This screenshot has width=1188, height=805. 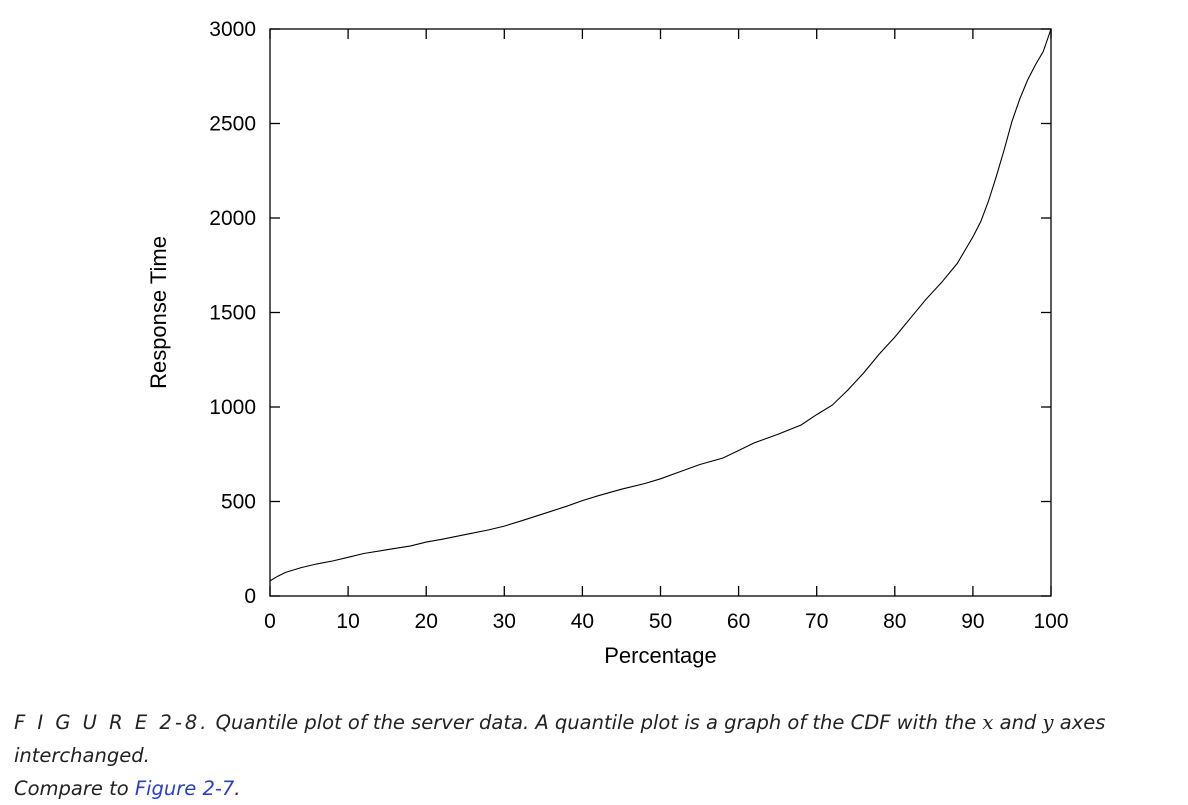 What do you see at coordinates (347, 621) in the screenshot?
I see `x-tick-label: 10` at bounding box center [347, 621].